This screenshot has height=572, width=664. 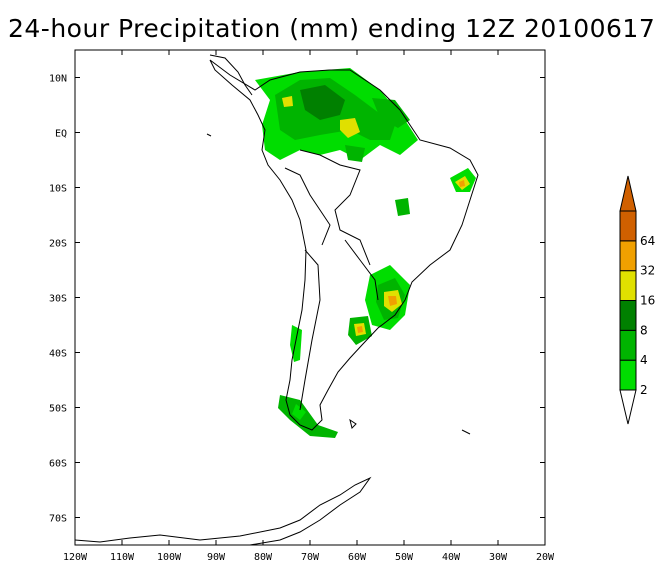 I want to click on precip-area-buenos-aires-orange, so click(x=360, y=329).